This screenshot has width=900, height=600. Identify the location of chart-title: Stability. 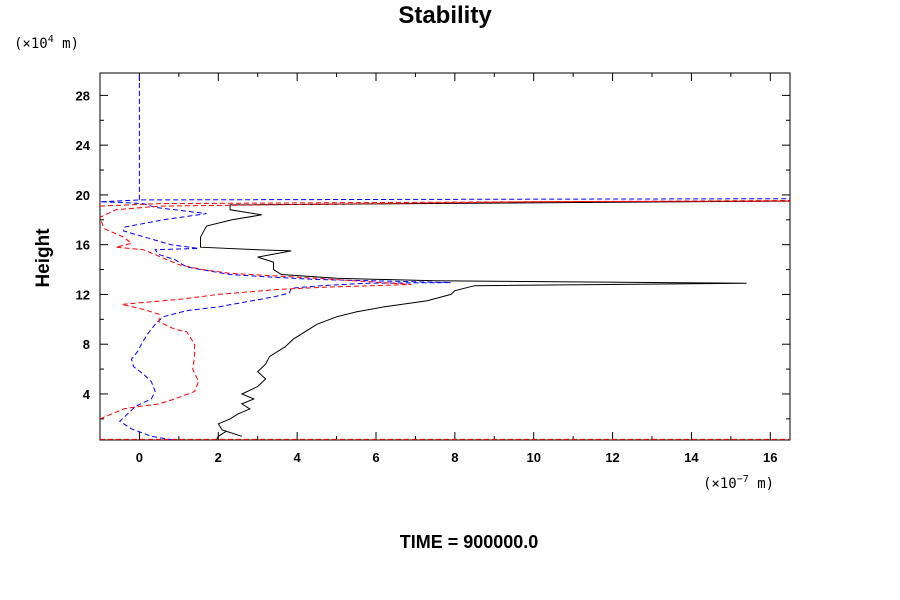
(445, 15).